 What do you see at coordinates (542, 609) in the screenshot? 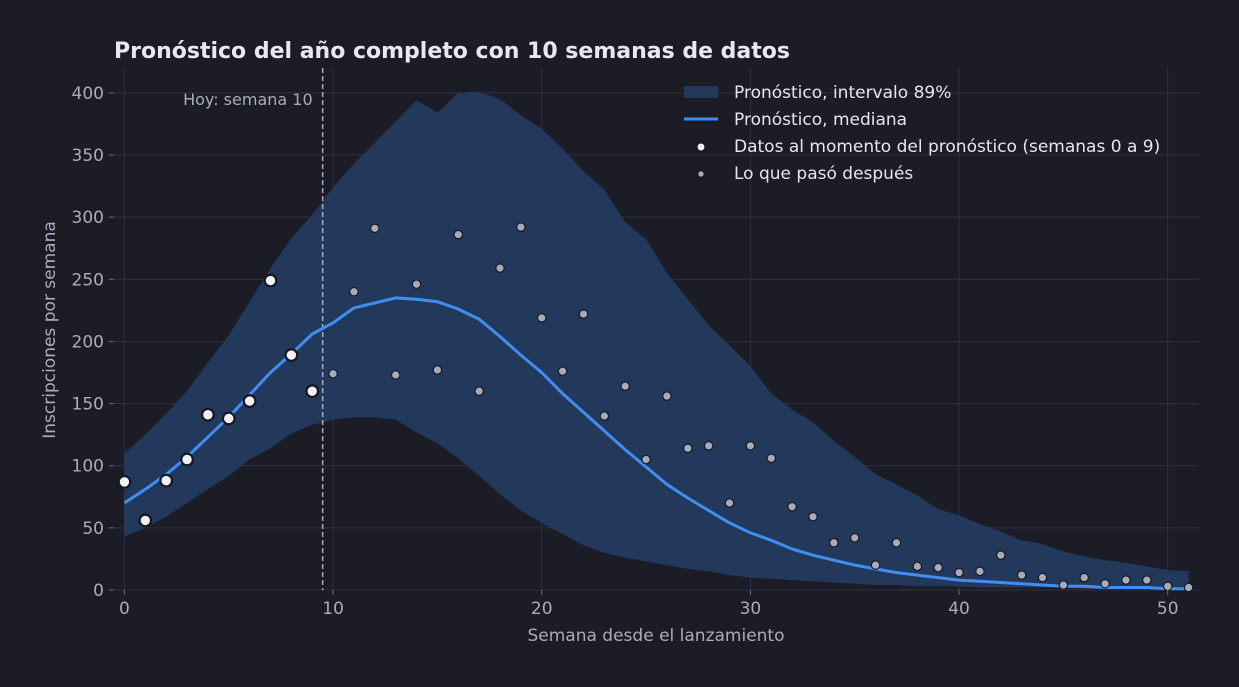
I see `x-tick-label: 20` at bounding box center [542, 609].